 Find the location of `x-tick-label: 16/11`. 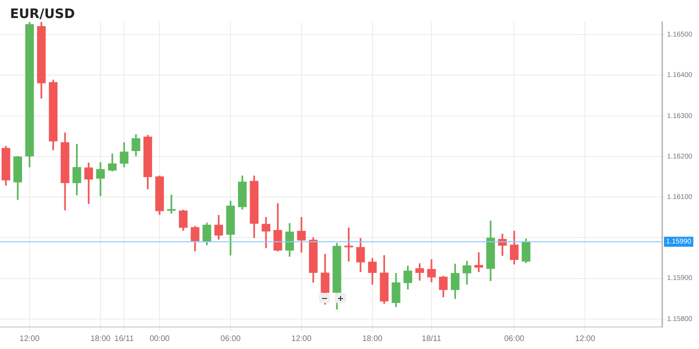

x-tick-label: 16/11 is located at coordinates (124, 339).